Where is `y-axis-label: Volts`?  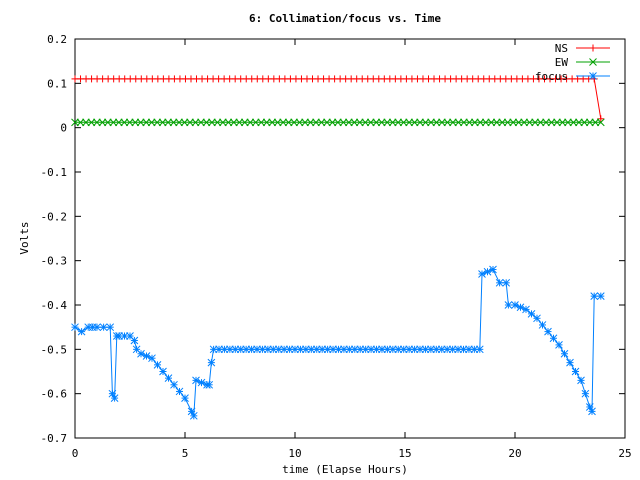 y-axis-label: Volts is located at coordinates (24, 237).